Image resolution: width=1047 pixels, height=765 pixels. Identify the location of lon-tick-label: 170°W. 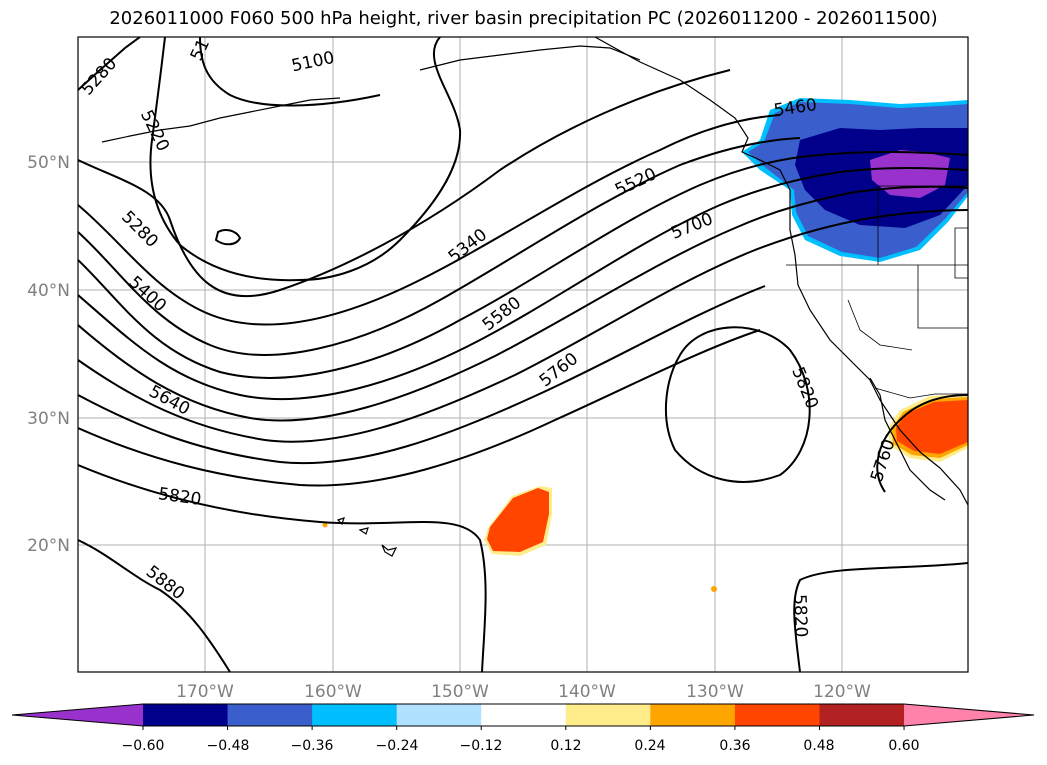
(205, 692).